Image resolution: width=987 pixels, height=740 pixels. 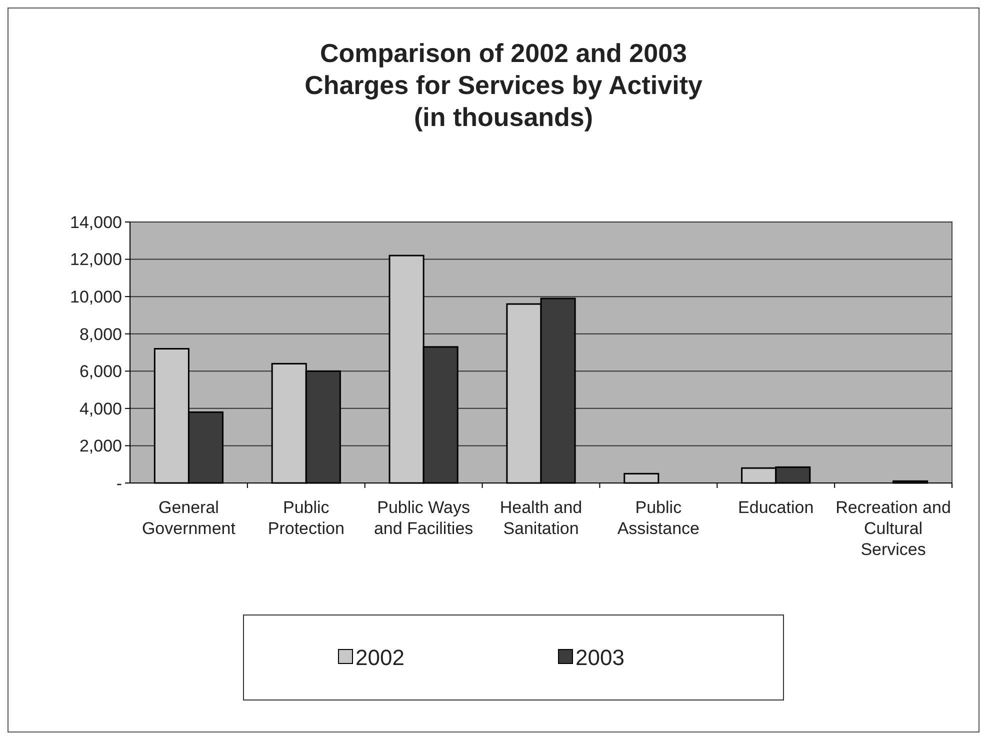 What do you see at coordinates (380, 657) in the screenshot?
I see `legend-label: 2002` at bounding box center [380, 657].